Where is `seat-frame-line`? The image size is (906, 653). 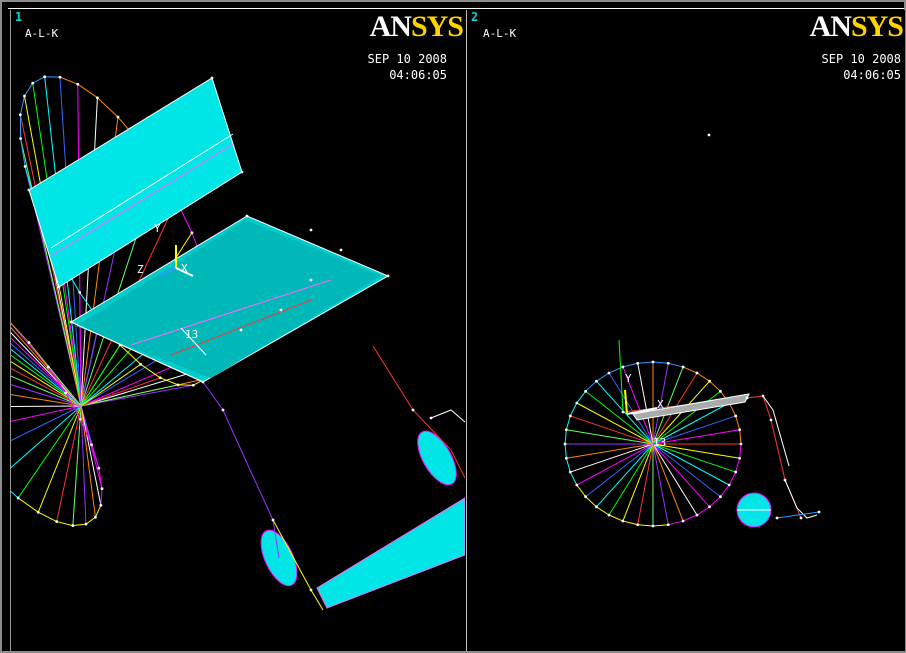 seat-frame-line is located at coordinates (241, 327).